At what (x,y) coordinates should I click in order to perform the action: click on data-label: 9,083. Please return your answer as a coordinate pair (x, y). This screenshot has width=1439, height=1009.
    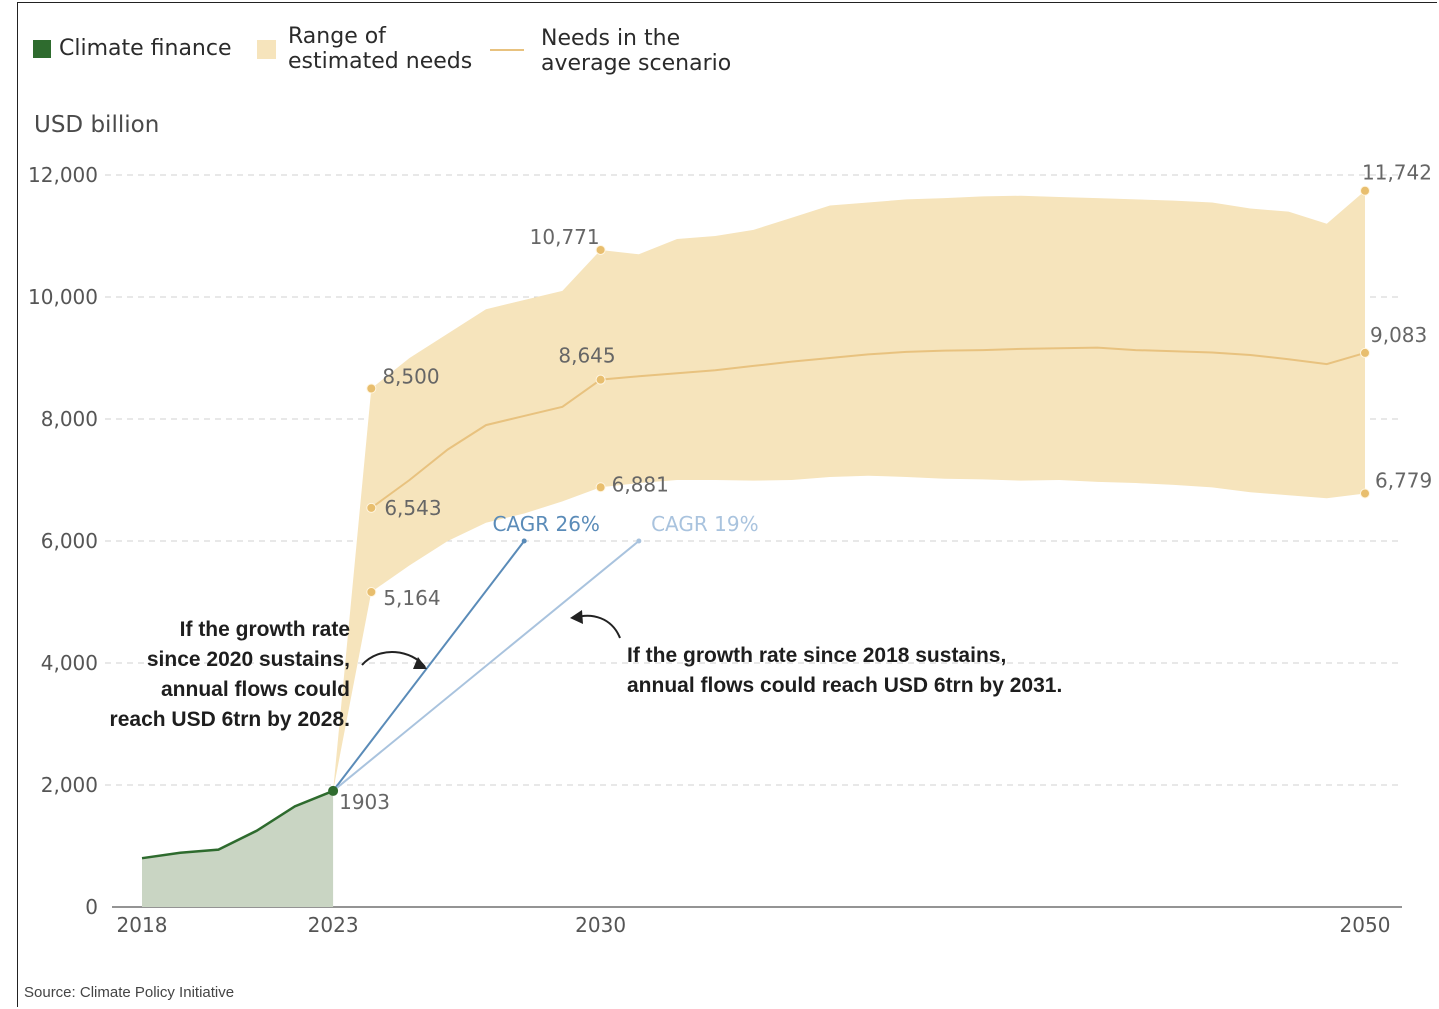
    Looking at the image, I should click on (1398, 335).